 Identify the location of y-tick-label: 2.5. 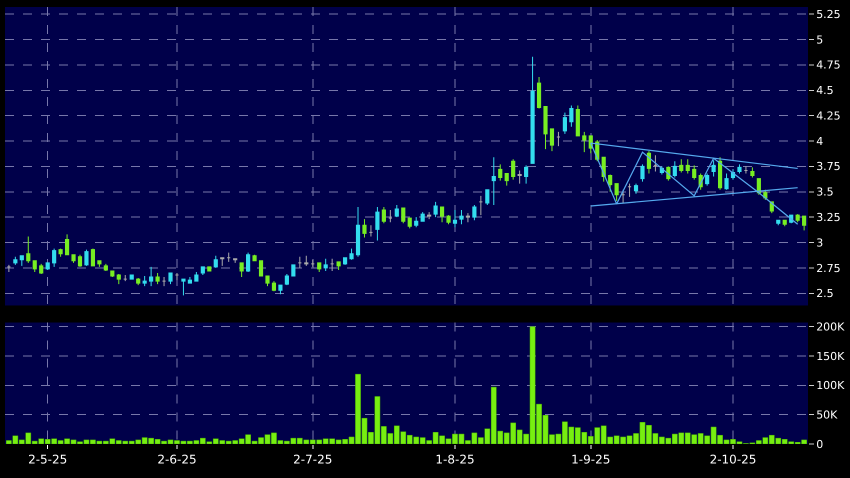
(825, 293).